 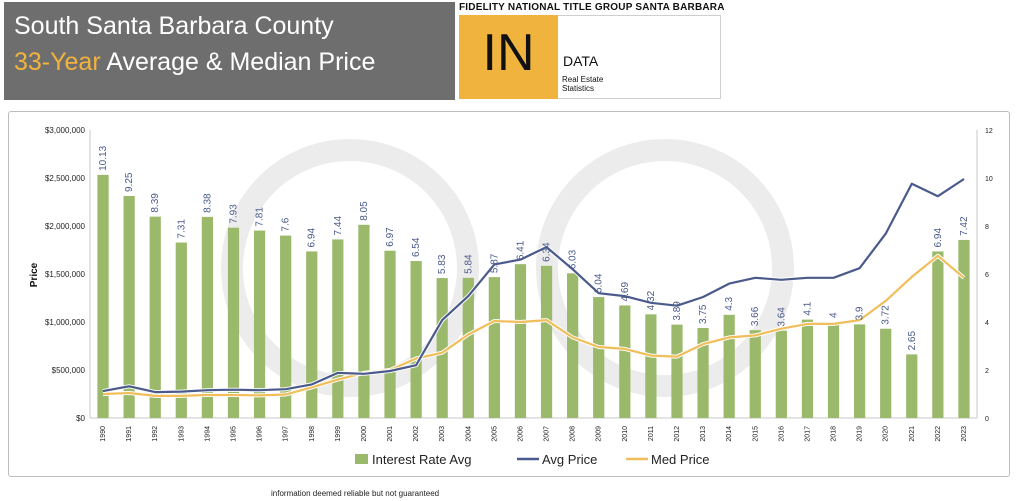 What do you see at coordinates (390, 237) in the screenshot?
I see `bar-data-label: 6.97` at bounding box center [390, 237].